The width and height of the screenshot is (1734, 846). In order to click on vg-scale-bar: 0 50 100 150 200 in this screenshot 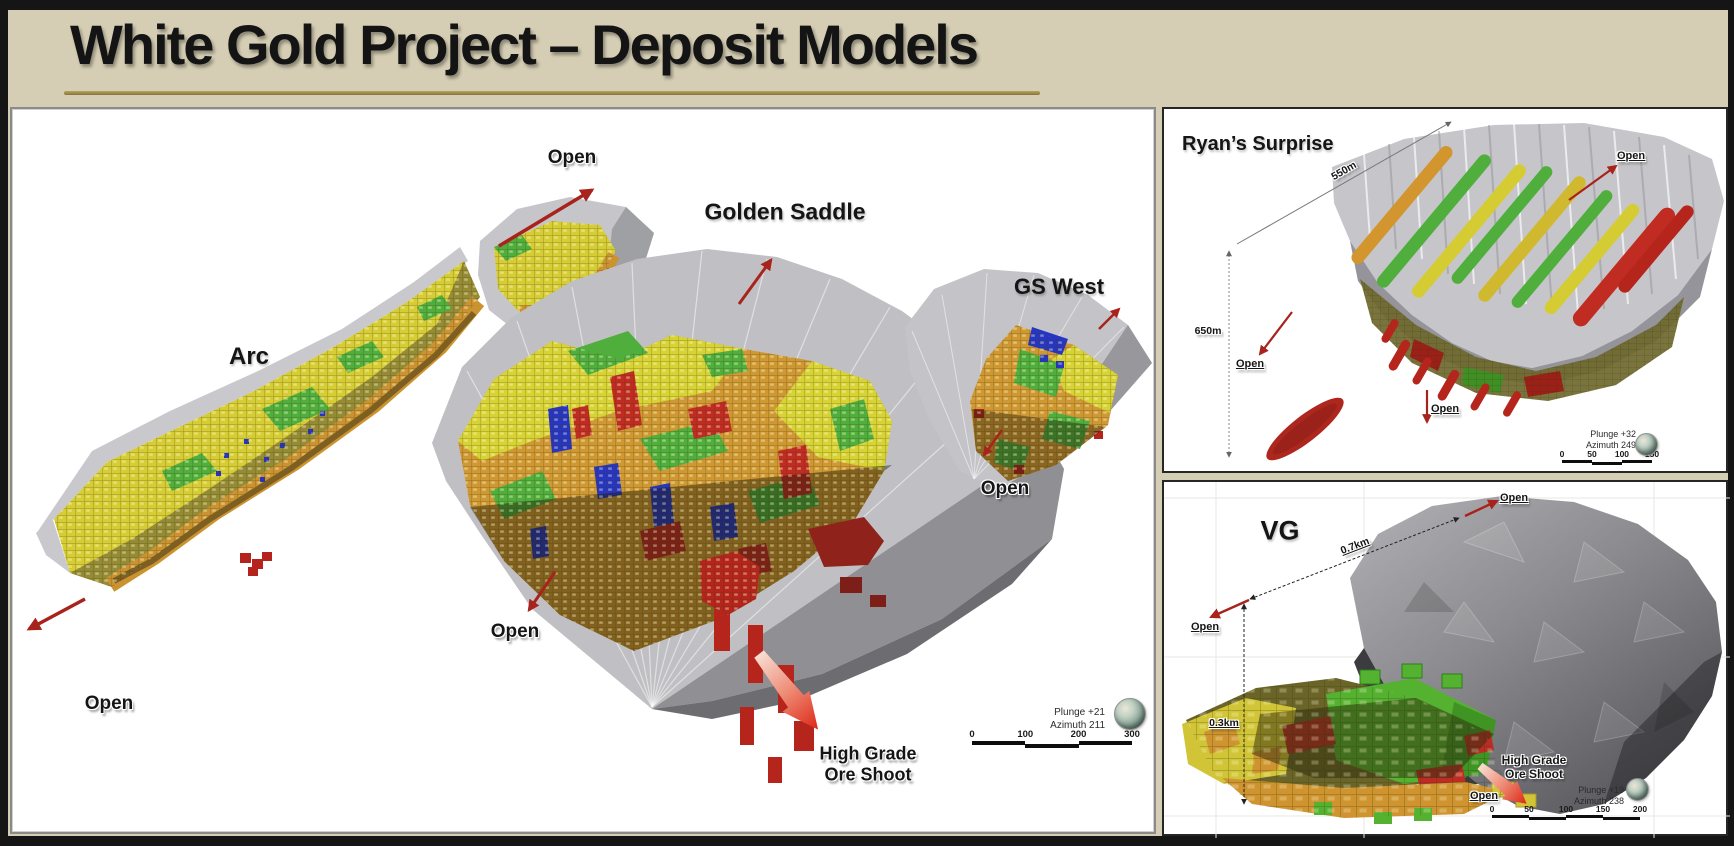, I will do `click(1568, 813)`.